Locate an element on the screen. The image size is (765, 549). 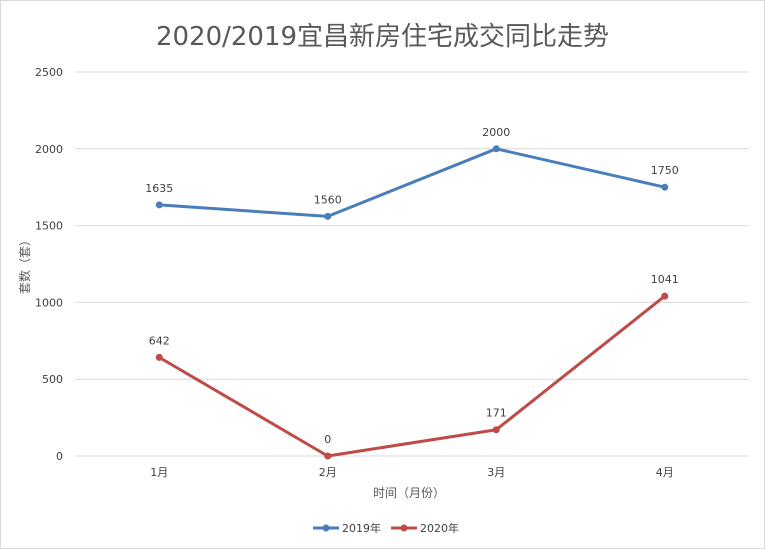
x-tick-label: 2月 is located at coordinates (328, 472).